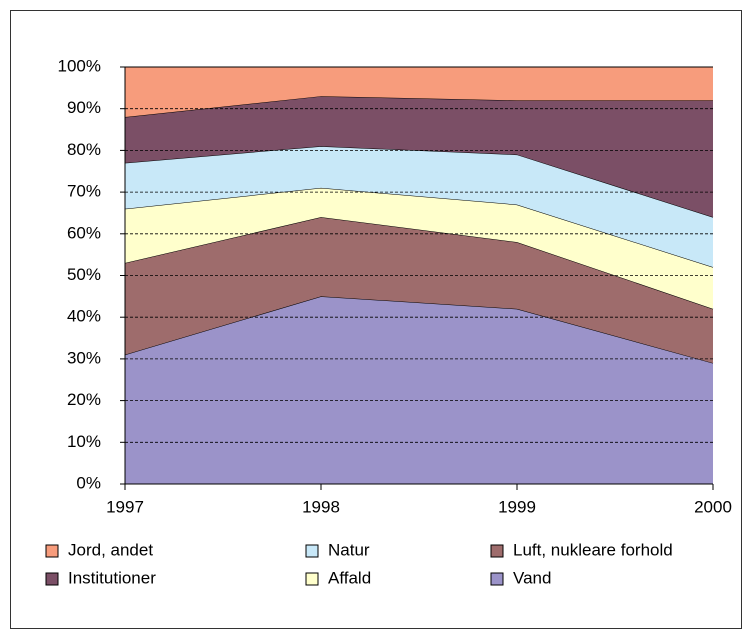  Describe the element at coordinates (125, 506) in the screenshot. I see `x-tick-label: 1997` at that location.